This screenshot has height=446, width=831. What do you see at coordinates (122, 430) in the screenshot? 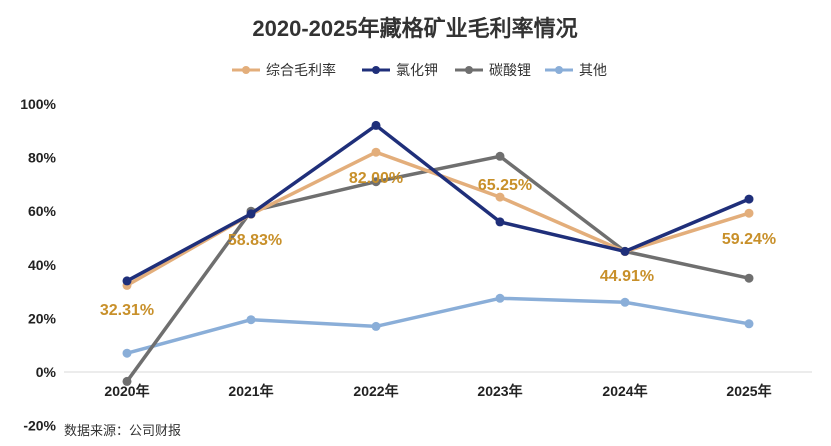
I see `source-note: 数据来源：公司财报` at bounding box center [122, 430].